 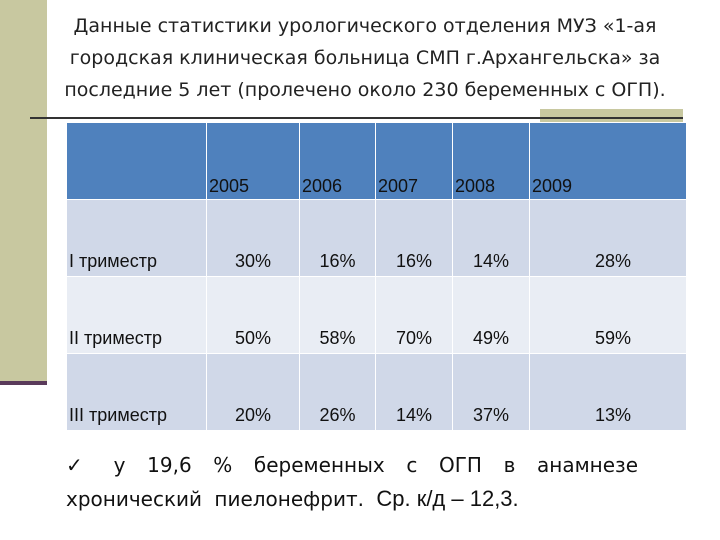 I want to click on table-row: II триместр 50% 58% 70% 49% 59%, so click(x=376, y=315).